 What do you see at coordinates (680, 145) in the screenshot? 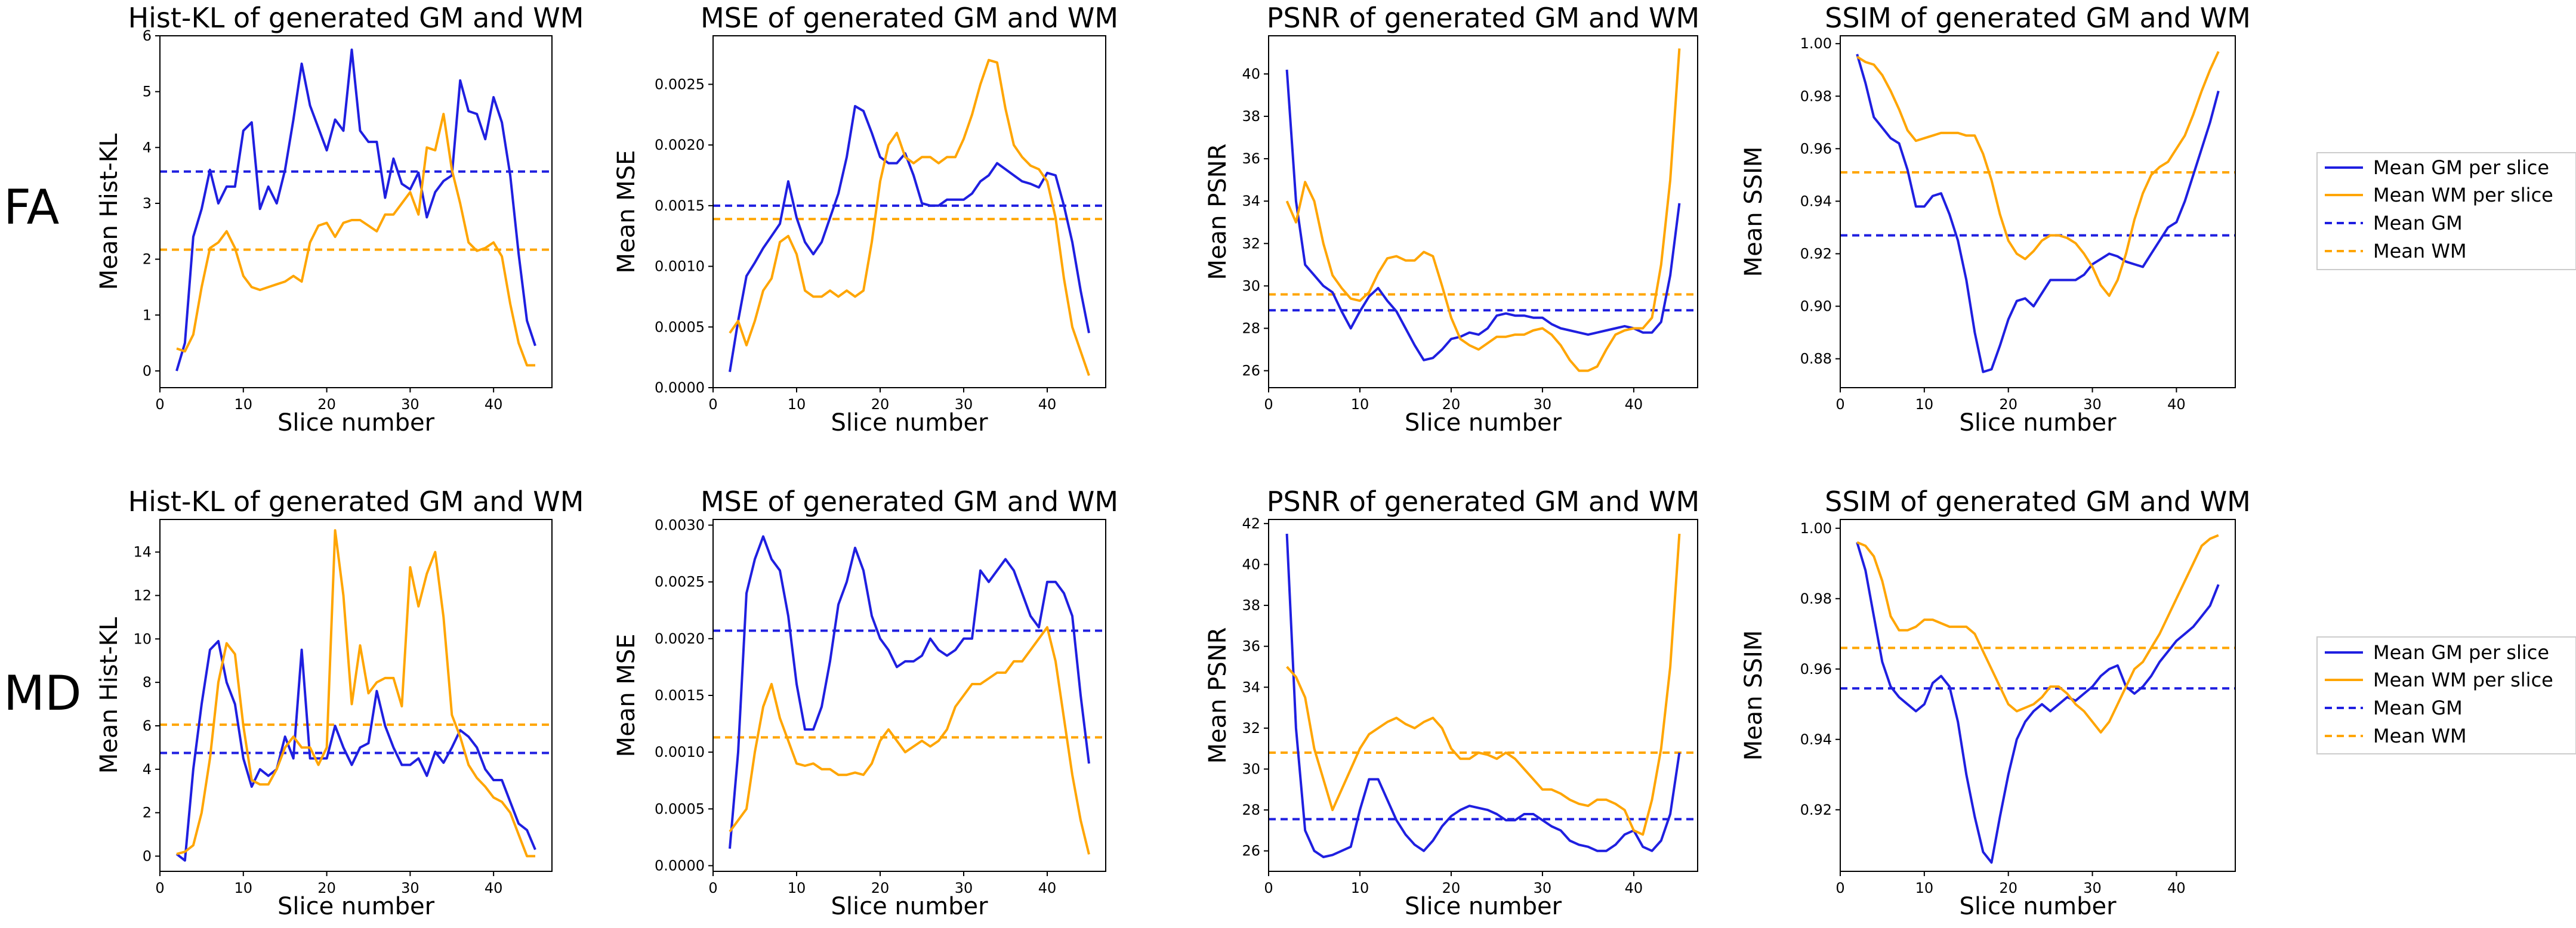
I see `y-tick-label: 0.0020` at bounding box center [680, 145].